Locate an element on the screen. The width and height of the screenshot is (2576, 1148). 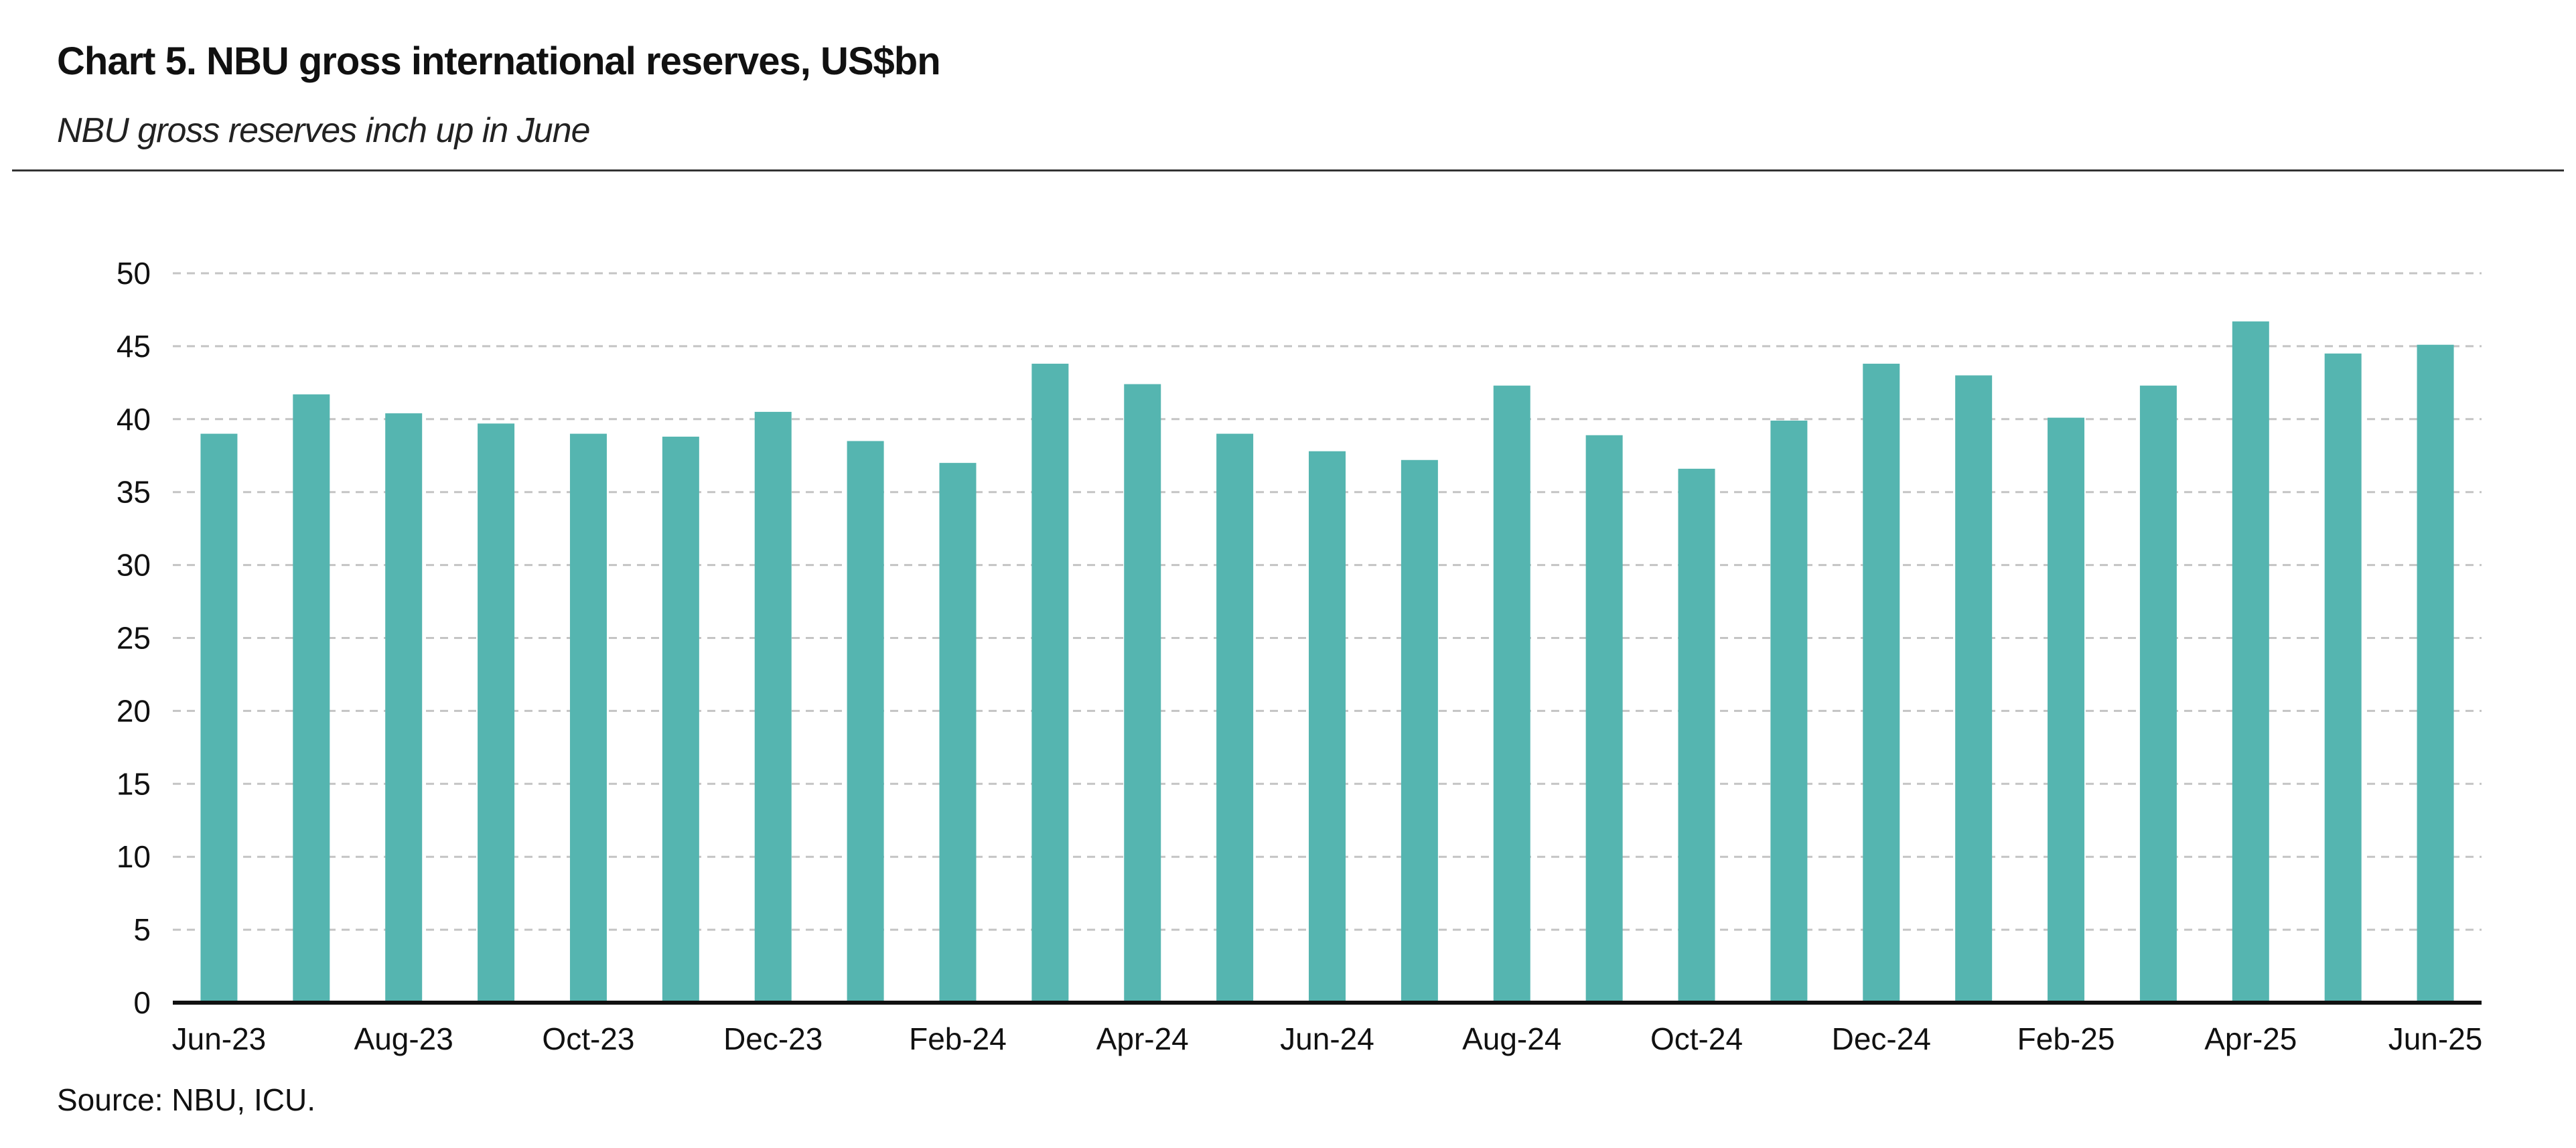
y-axis-tick-labels: 0 5 10 15 20 25 30 35 40 45 50 is located at coordinates (134, 638).